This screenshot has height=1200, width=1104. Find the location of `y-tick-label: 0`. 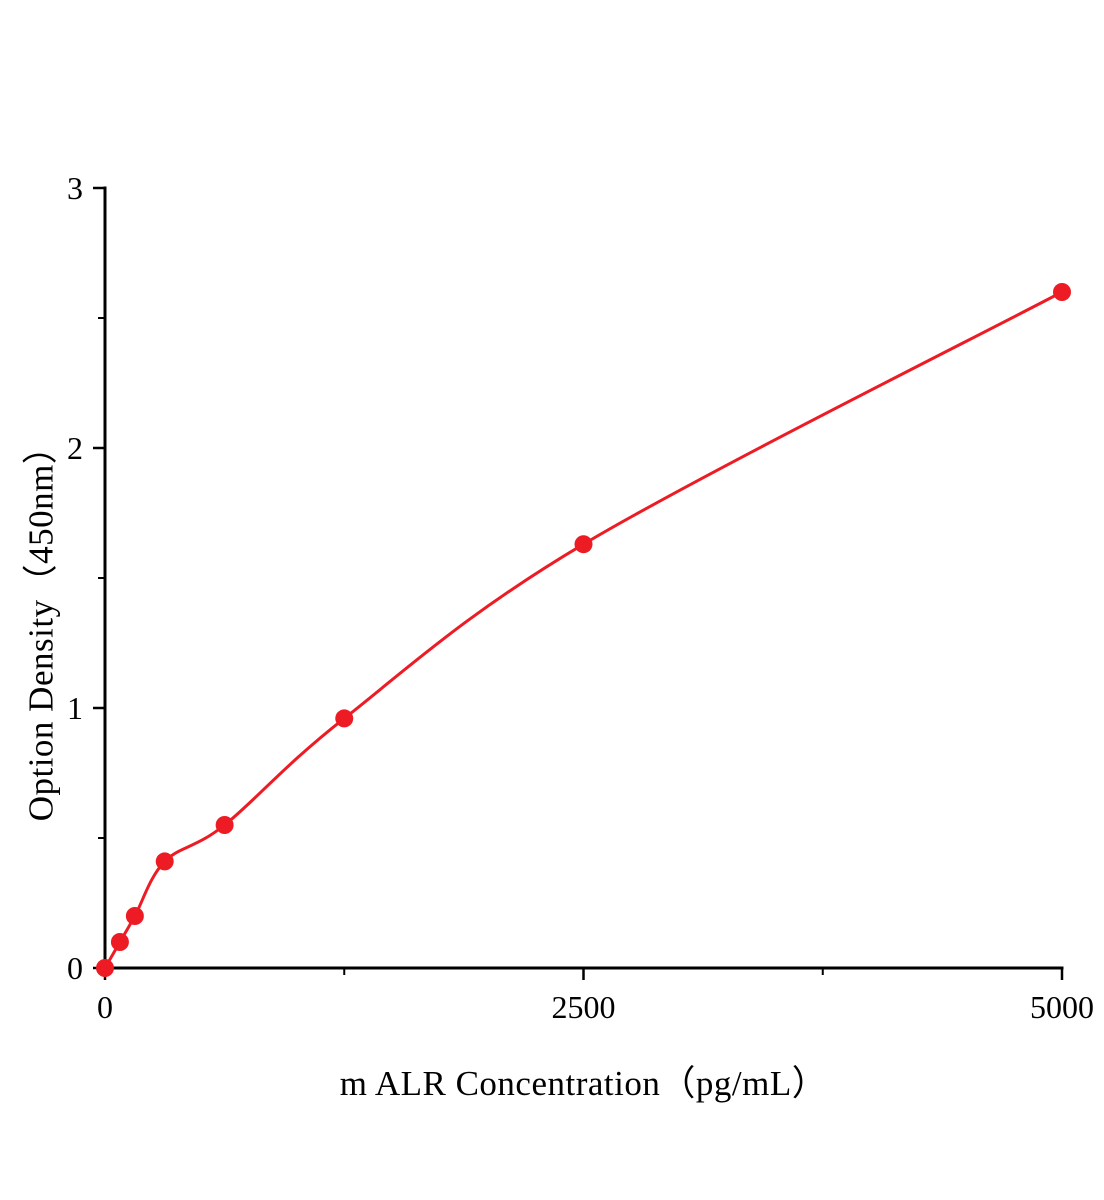

y-tick-label: 0 is located at coordinates (75, 968).